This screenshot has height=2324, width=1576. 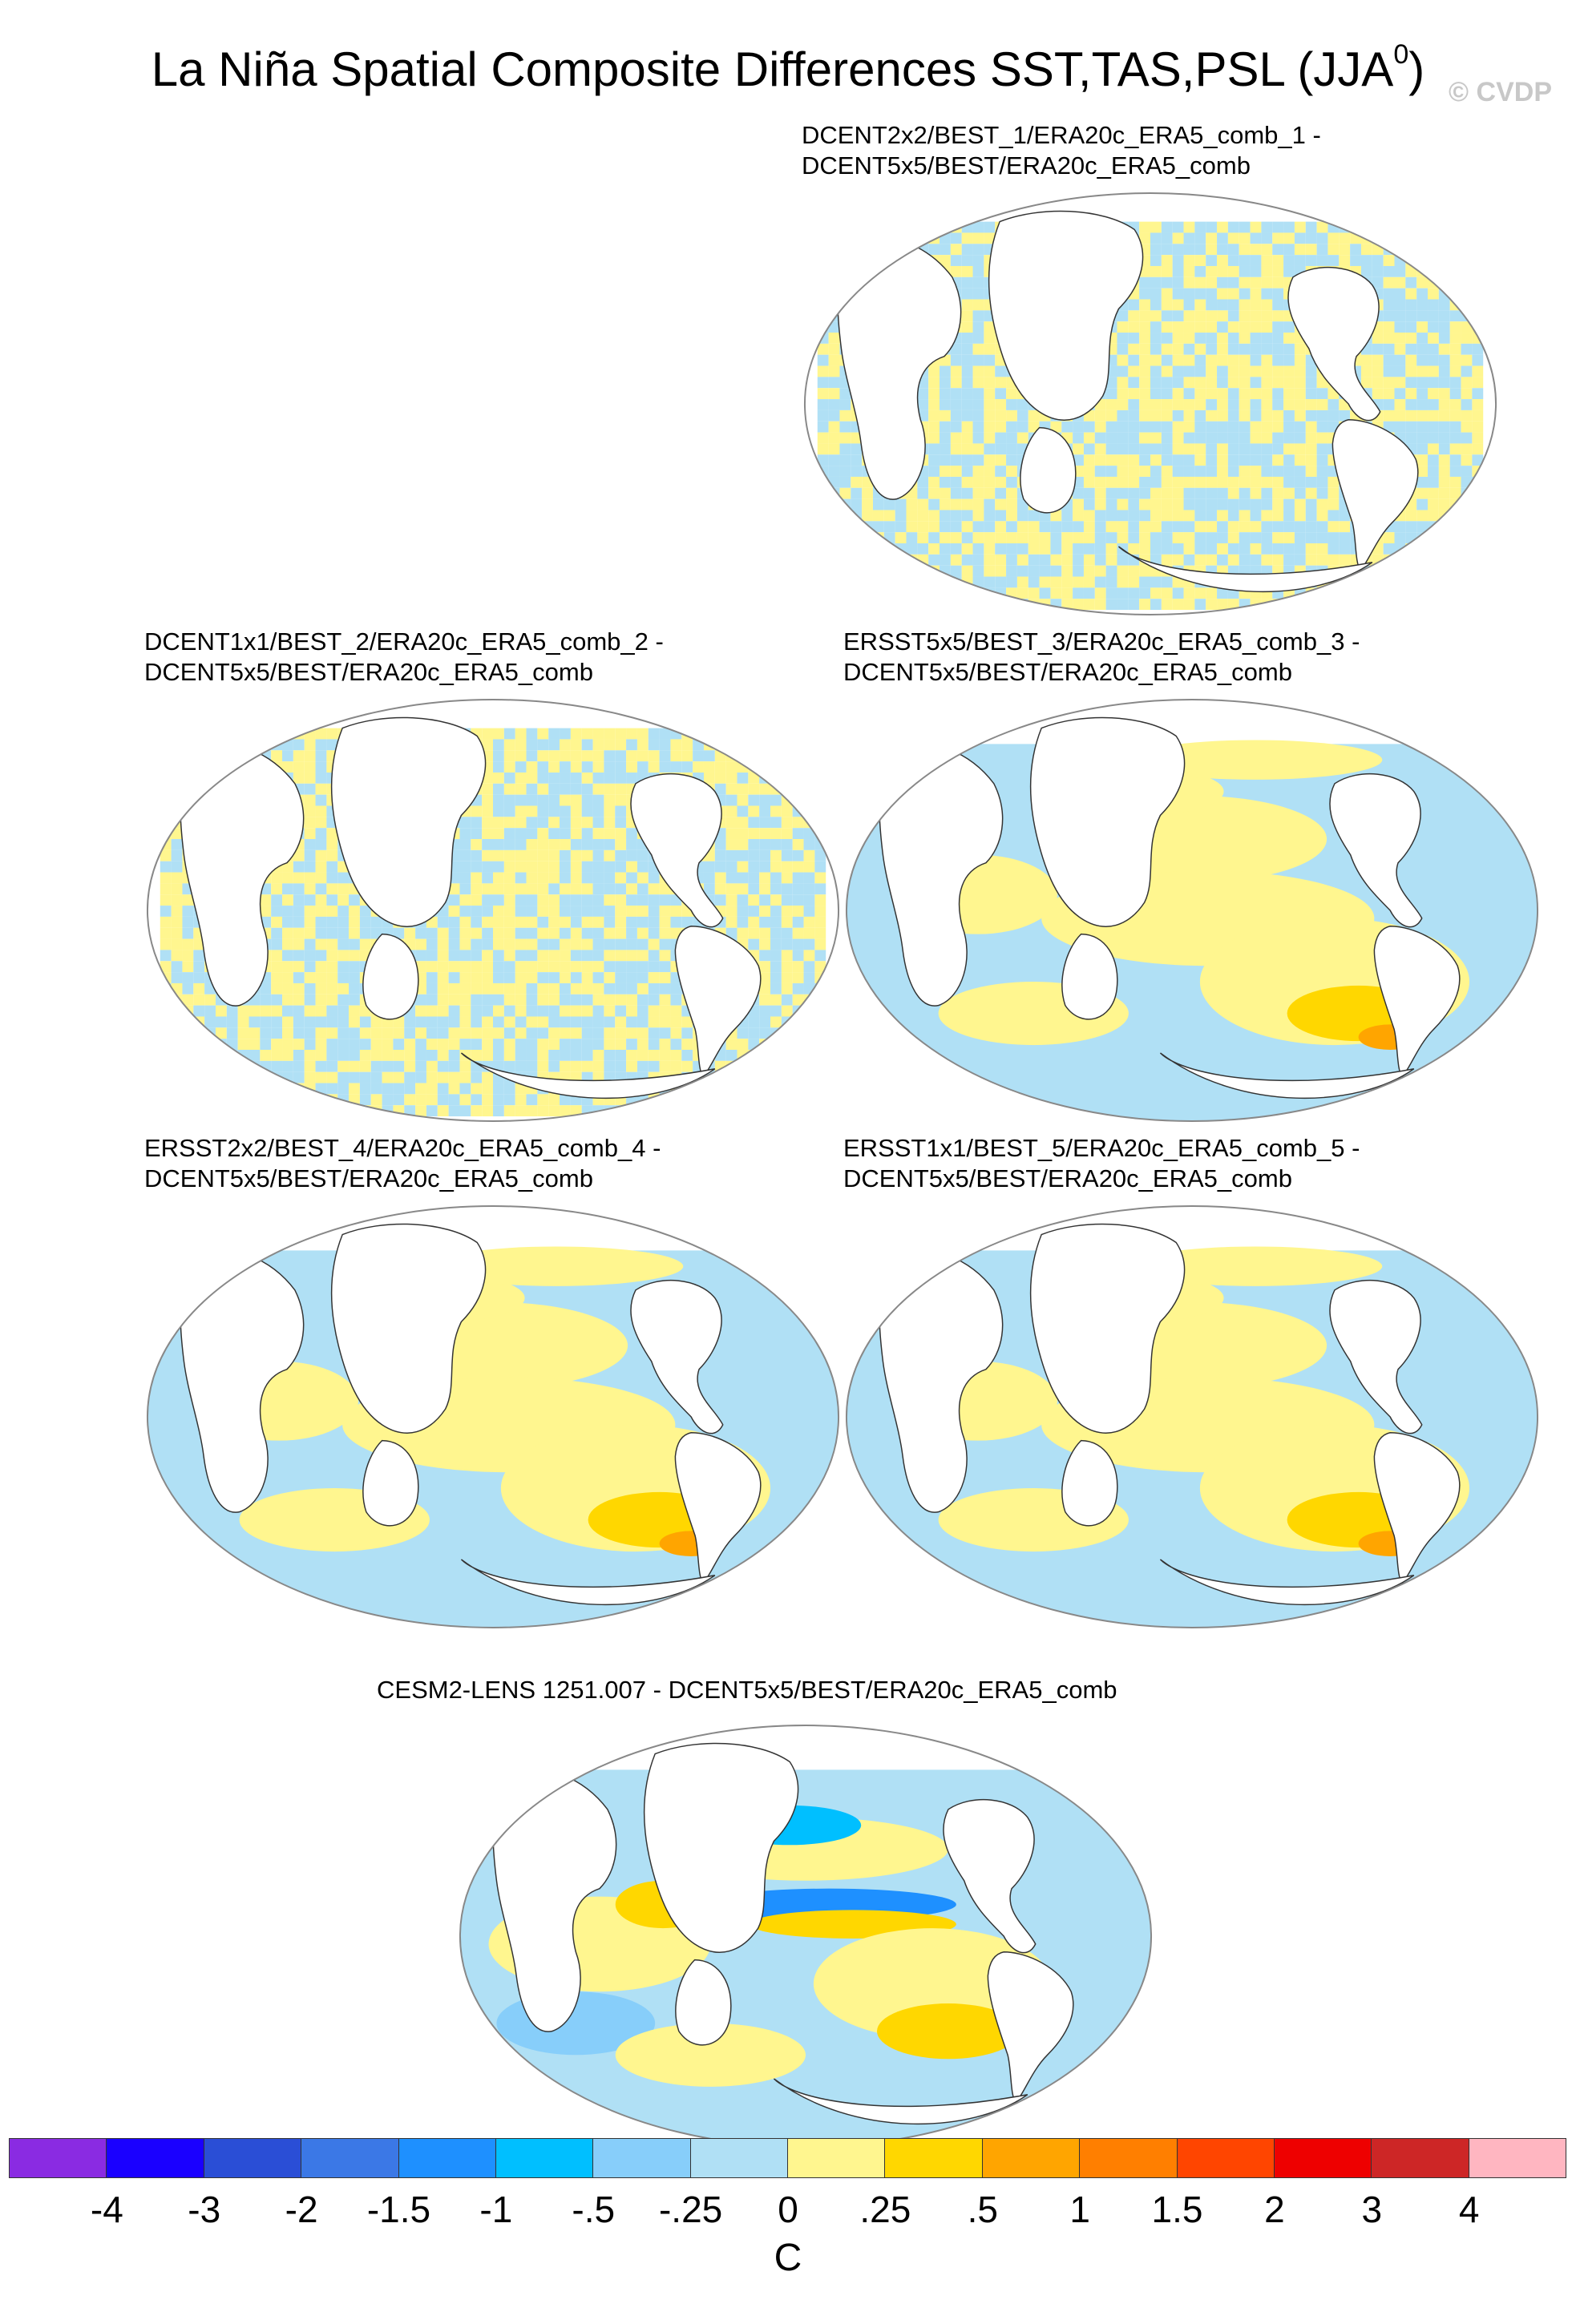 I want to click on panel-label-line1: DCENT2x2/BEST_1/ERA20c_ERA5_comb_1 -, so click(x=1061, y=135).